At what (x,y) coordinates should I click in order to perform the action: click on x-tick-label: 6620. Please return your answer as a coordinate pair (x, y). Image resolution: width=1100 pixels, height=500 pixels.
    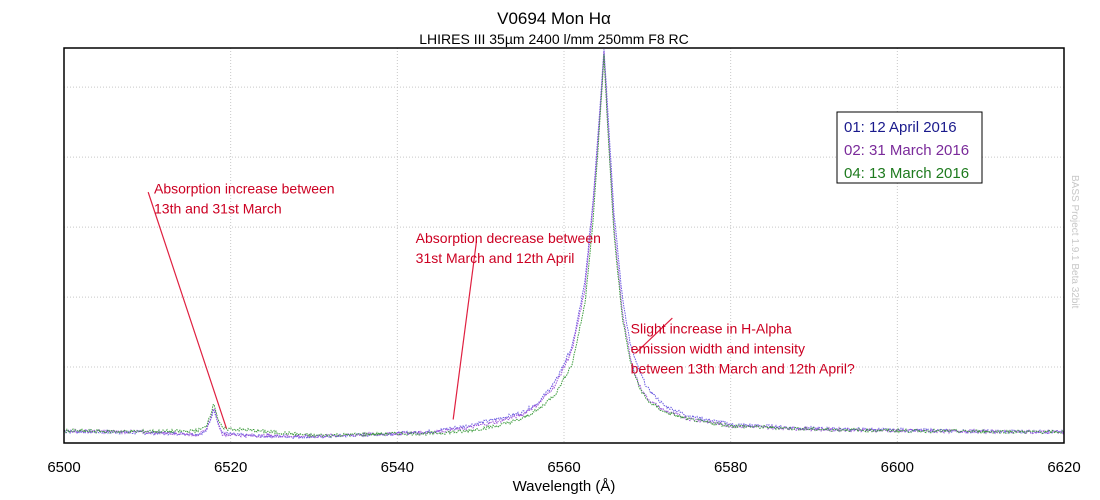
    Looking at the image, I should click on (1063, 467).